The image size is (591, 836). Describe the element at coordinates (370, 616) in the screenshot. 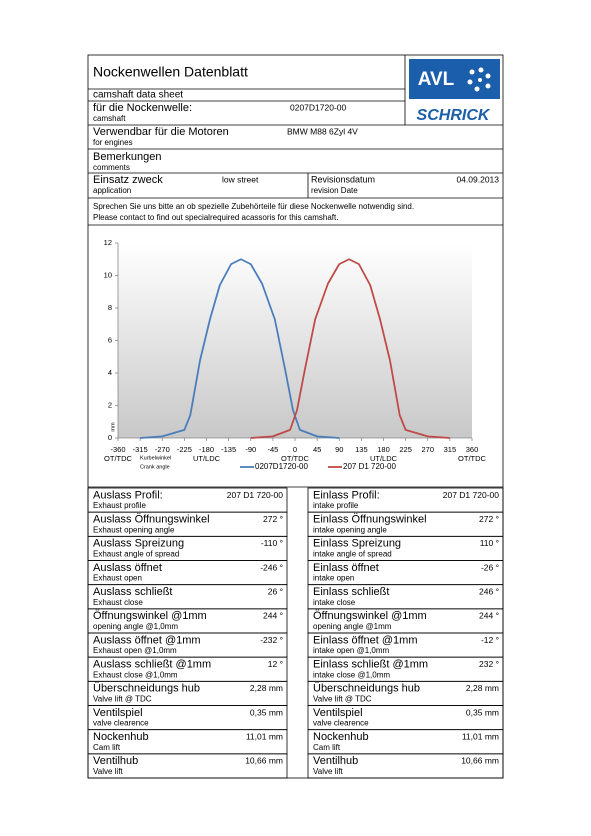

I see `cell-label: Öffnungswinkel @1mm` at that location.